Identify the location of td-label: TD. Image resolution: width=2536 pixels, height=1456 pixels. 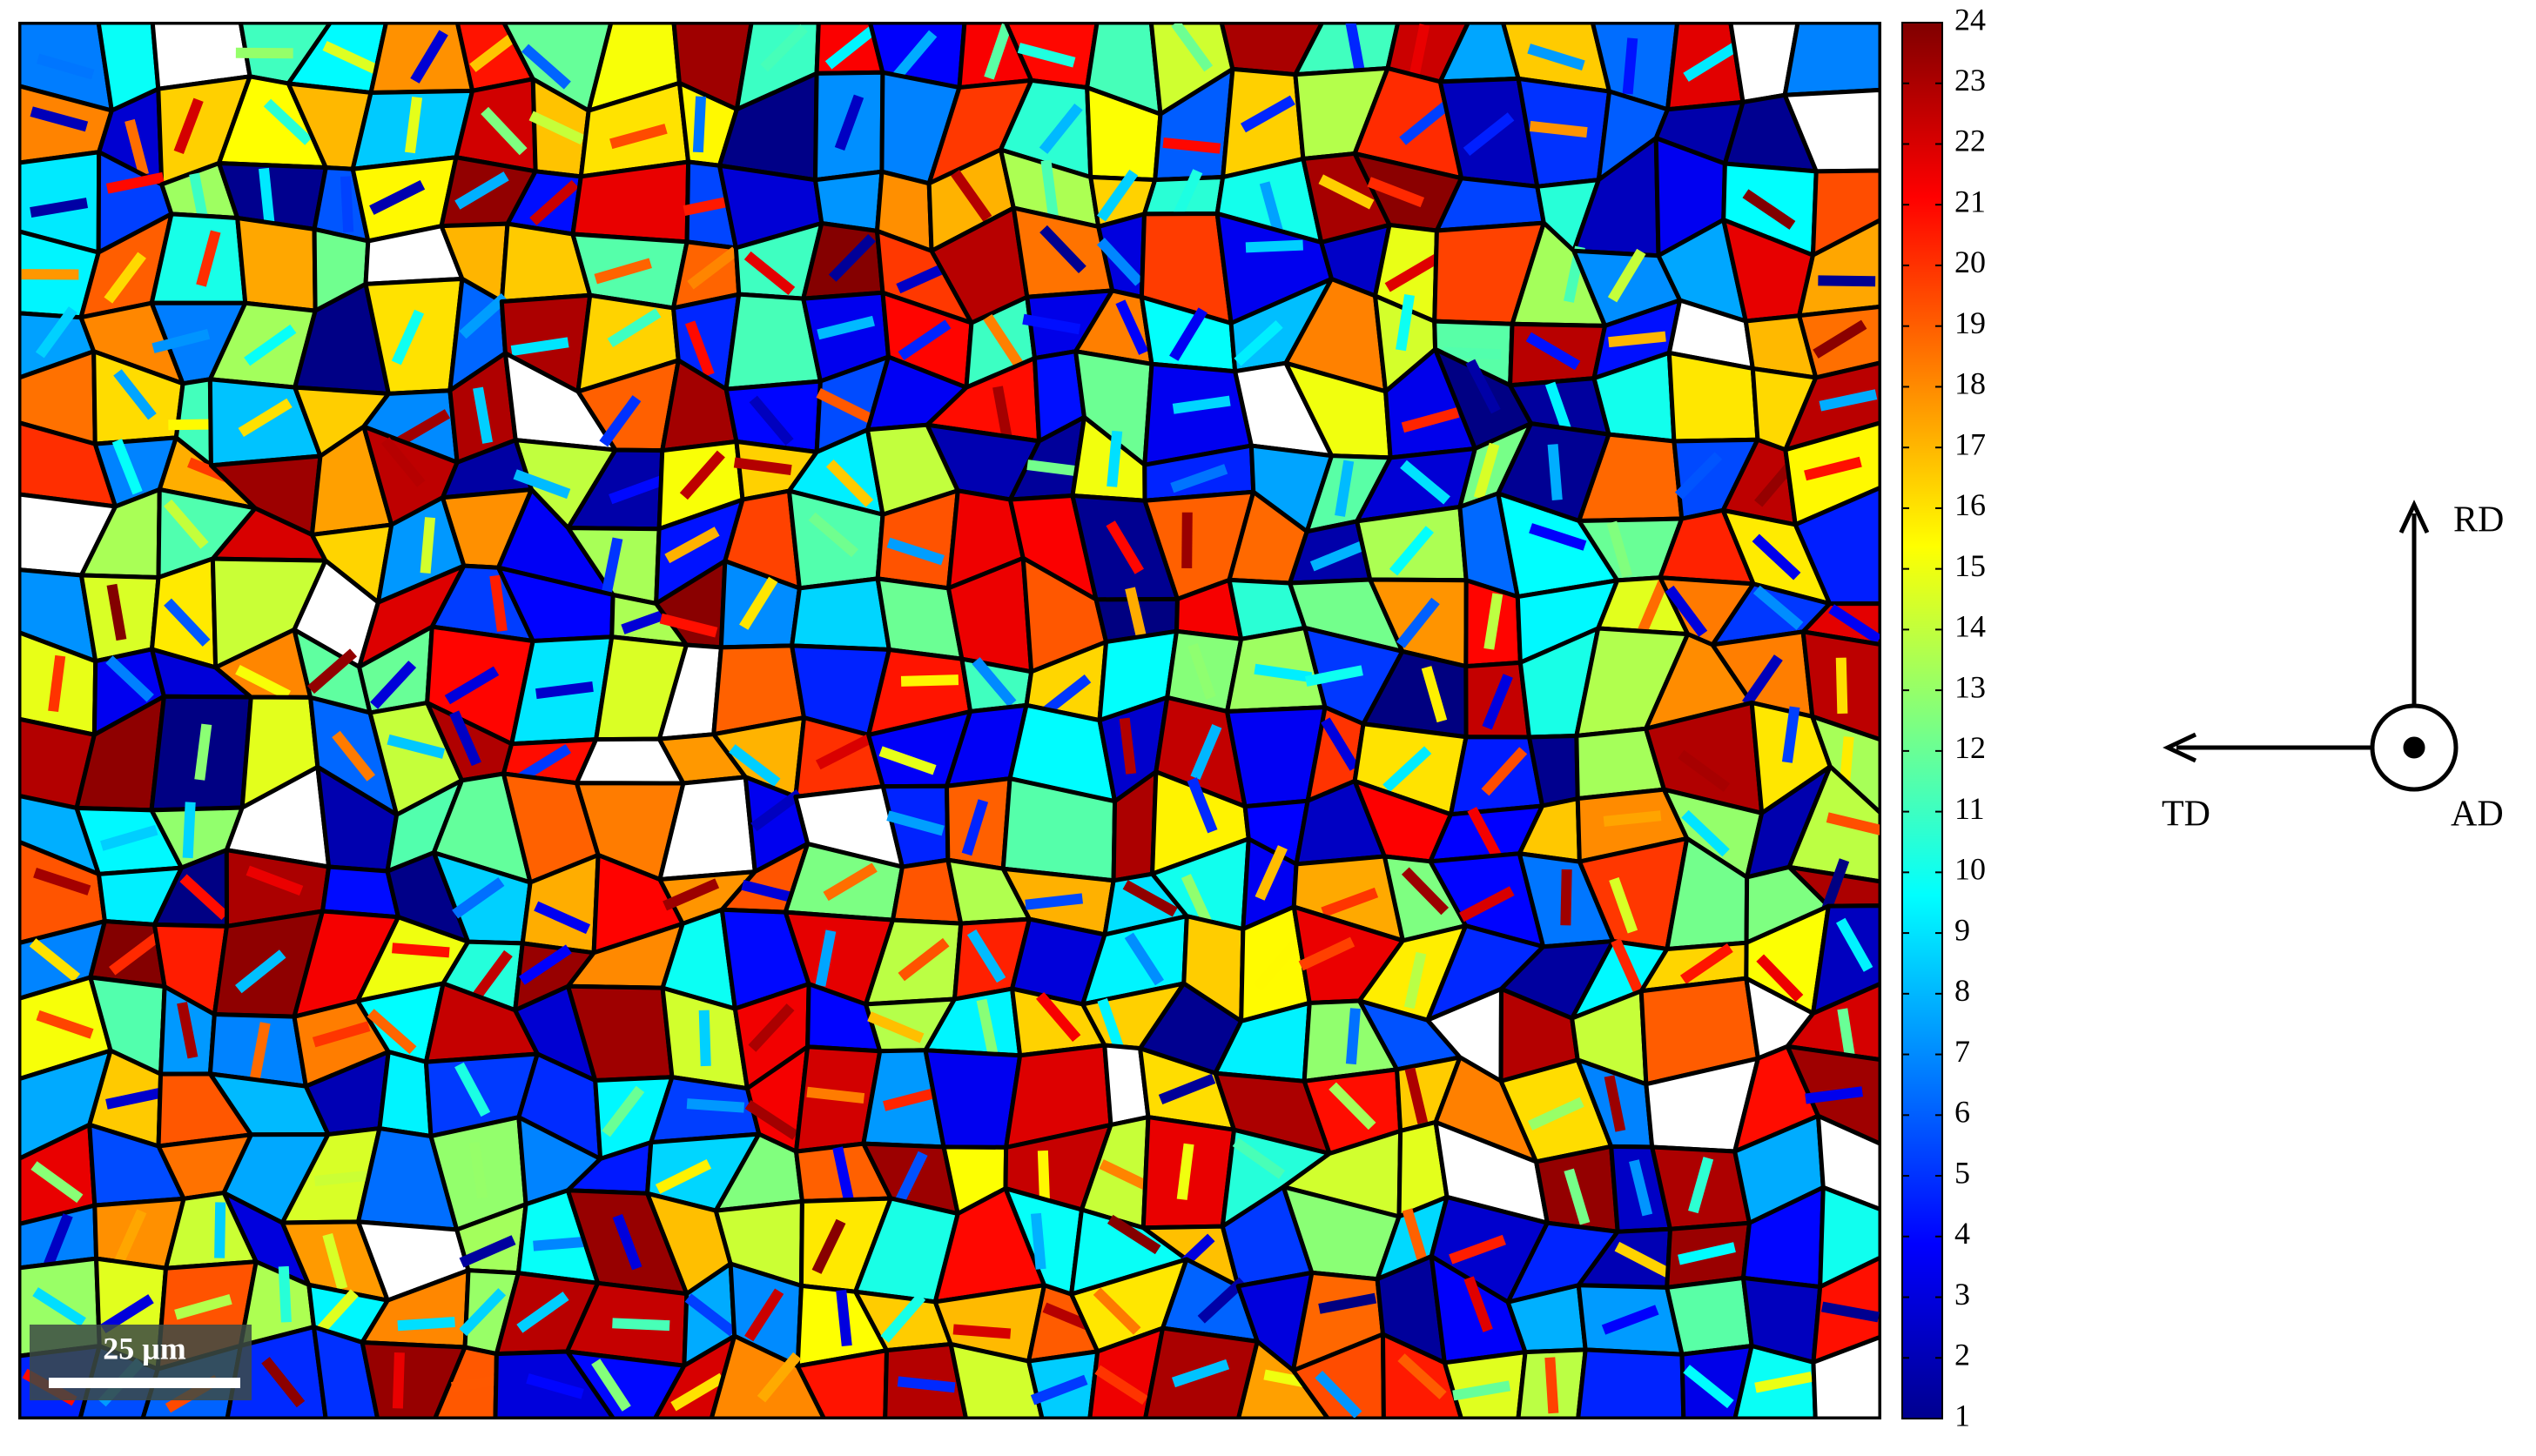
(2186, 815).